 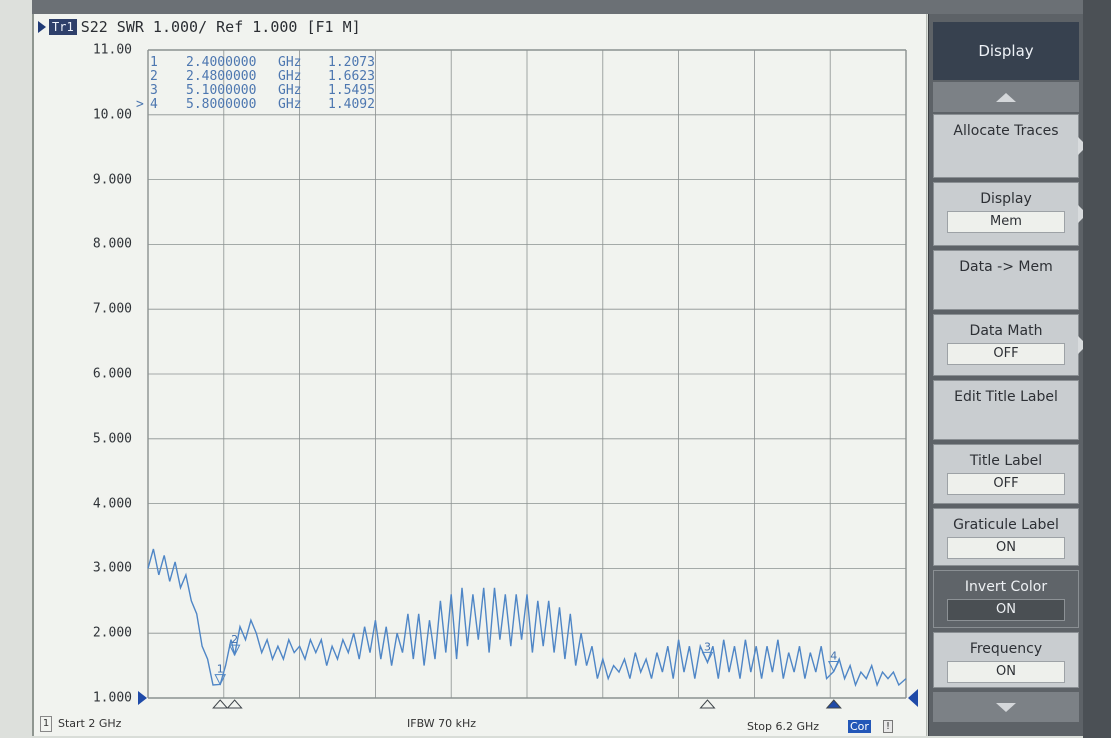 I want to click on marker-table-row: 2 2.4800000 GHz 1.6623, so click(x=262, y=77).